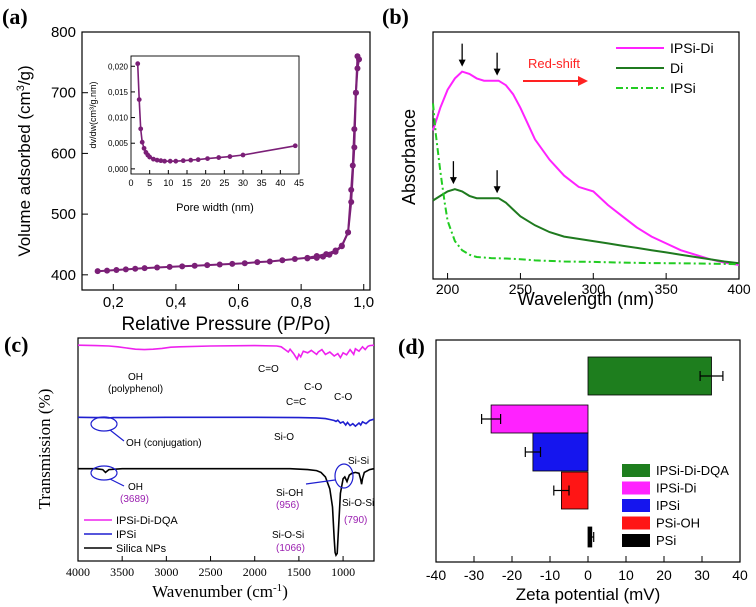 The height and width of the screenshot is (607, 756). Describe the element at coordinates (594, 289) in the screenshot. I see `b-xtick-label: 300` at that location.